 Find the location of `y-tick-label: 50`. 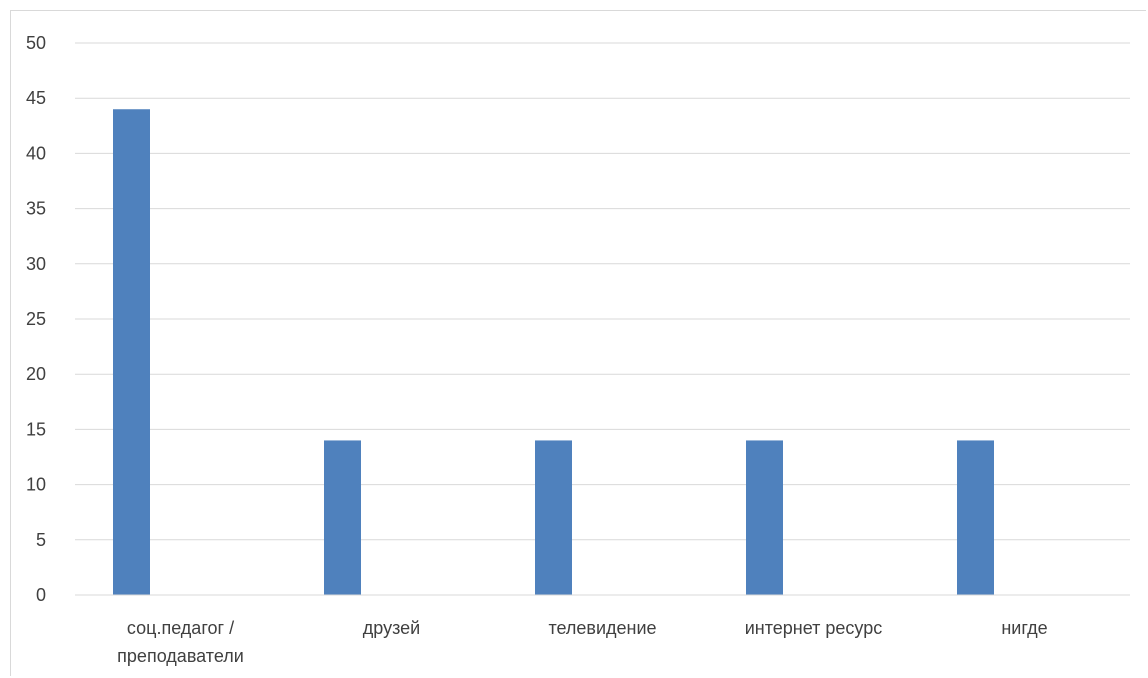

y-tick-label: 50 is located at coordinates (36, 43).